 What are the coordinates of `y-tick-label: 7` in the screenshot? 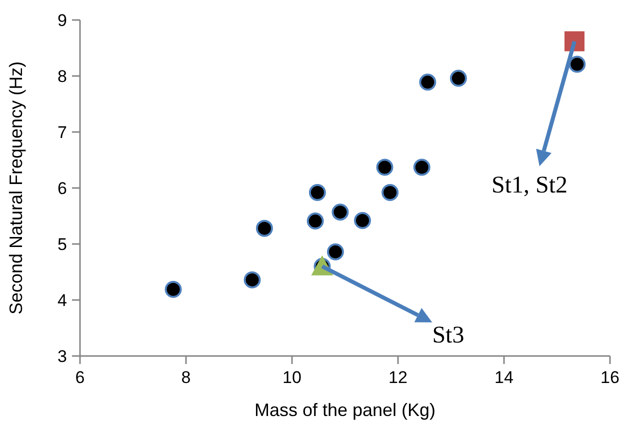 It's located at (62, 132).